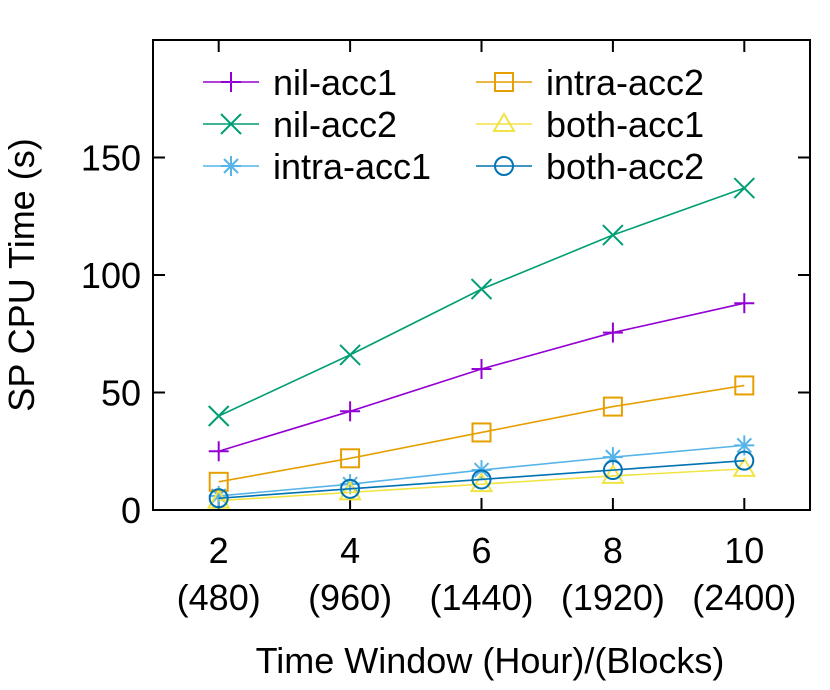 The width and height of the screenshot is (830, 690). Describe the element at coordinates (352, 166) in the screenshot. I see `legend-label: intra-acc1` at that location.